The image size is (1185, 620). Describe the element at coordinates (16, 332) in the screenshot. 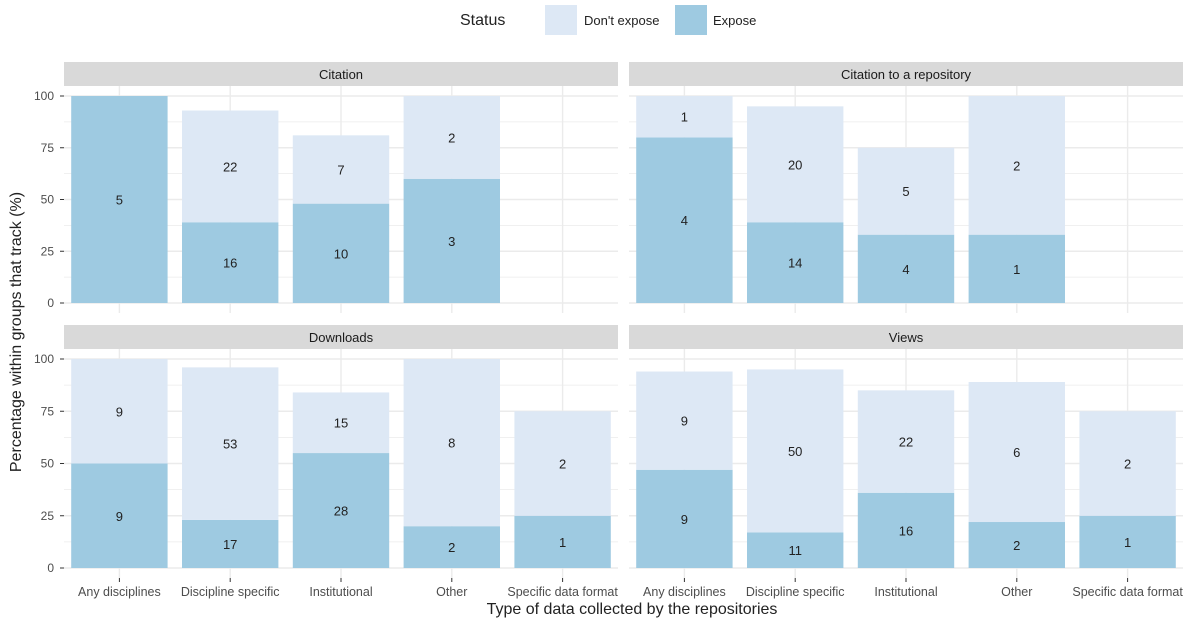

I see `y-axis-title: Percentage within groups that track (%)` at that location.